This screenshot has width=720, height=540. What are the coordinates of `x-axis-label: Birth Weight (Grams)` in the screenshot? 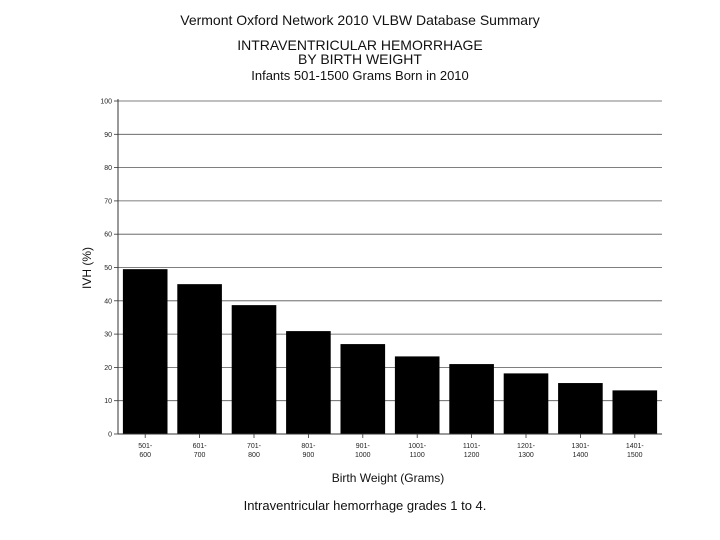 It's located at (388, 478).